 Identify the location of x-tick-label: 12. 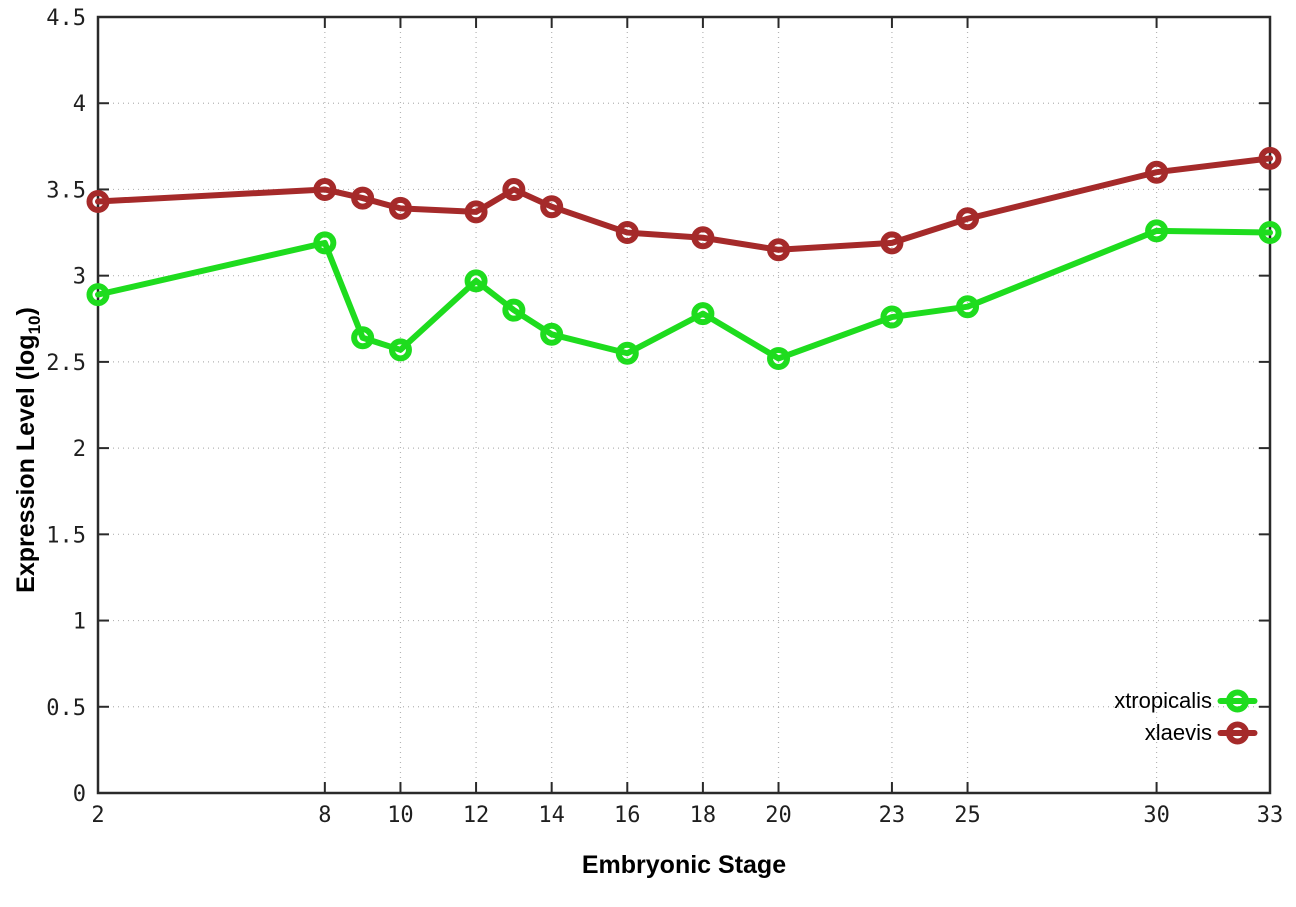
(476, 815).